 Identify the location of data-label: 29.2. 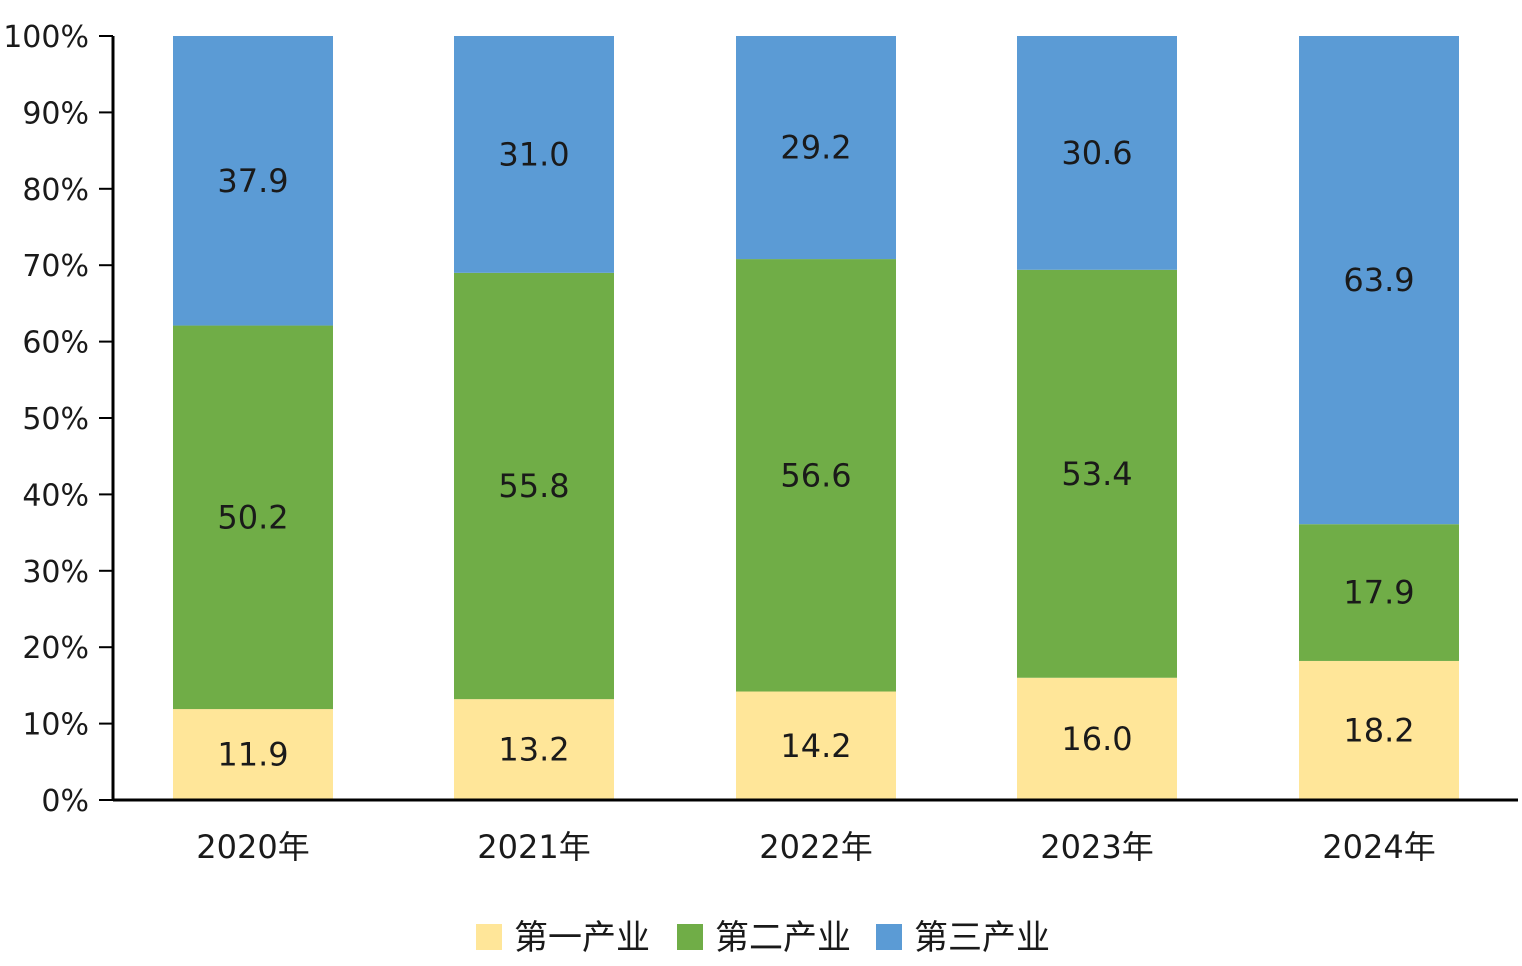
(815, 148).